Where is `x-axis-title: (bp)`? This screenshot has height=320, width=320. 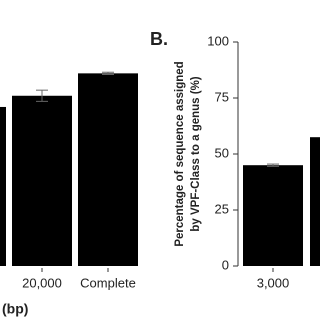 x-axis-title: (bp) is located at coordinates (15, 309).